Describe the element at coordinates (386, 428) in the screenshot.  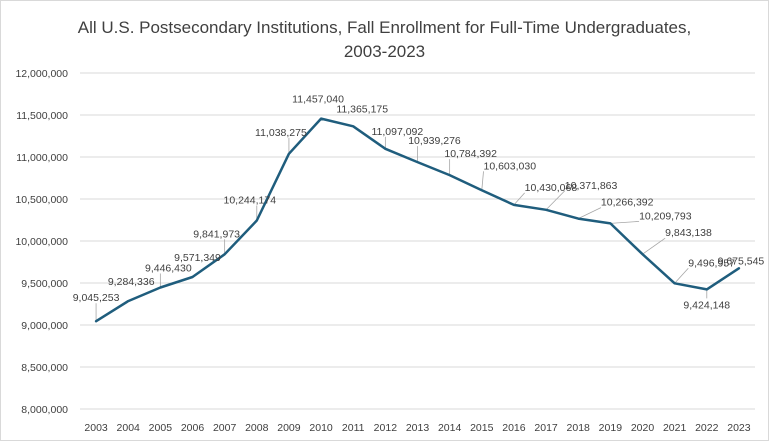
I see `x-tick-label-2012: 2012` at that location.